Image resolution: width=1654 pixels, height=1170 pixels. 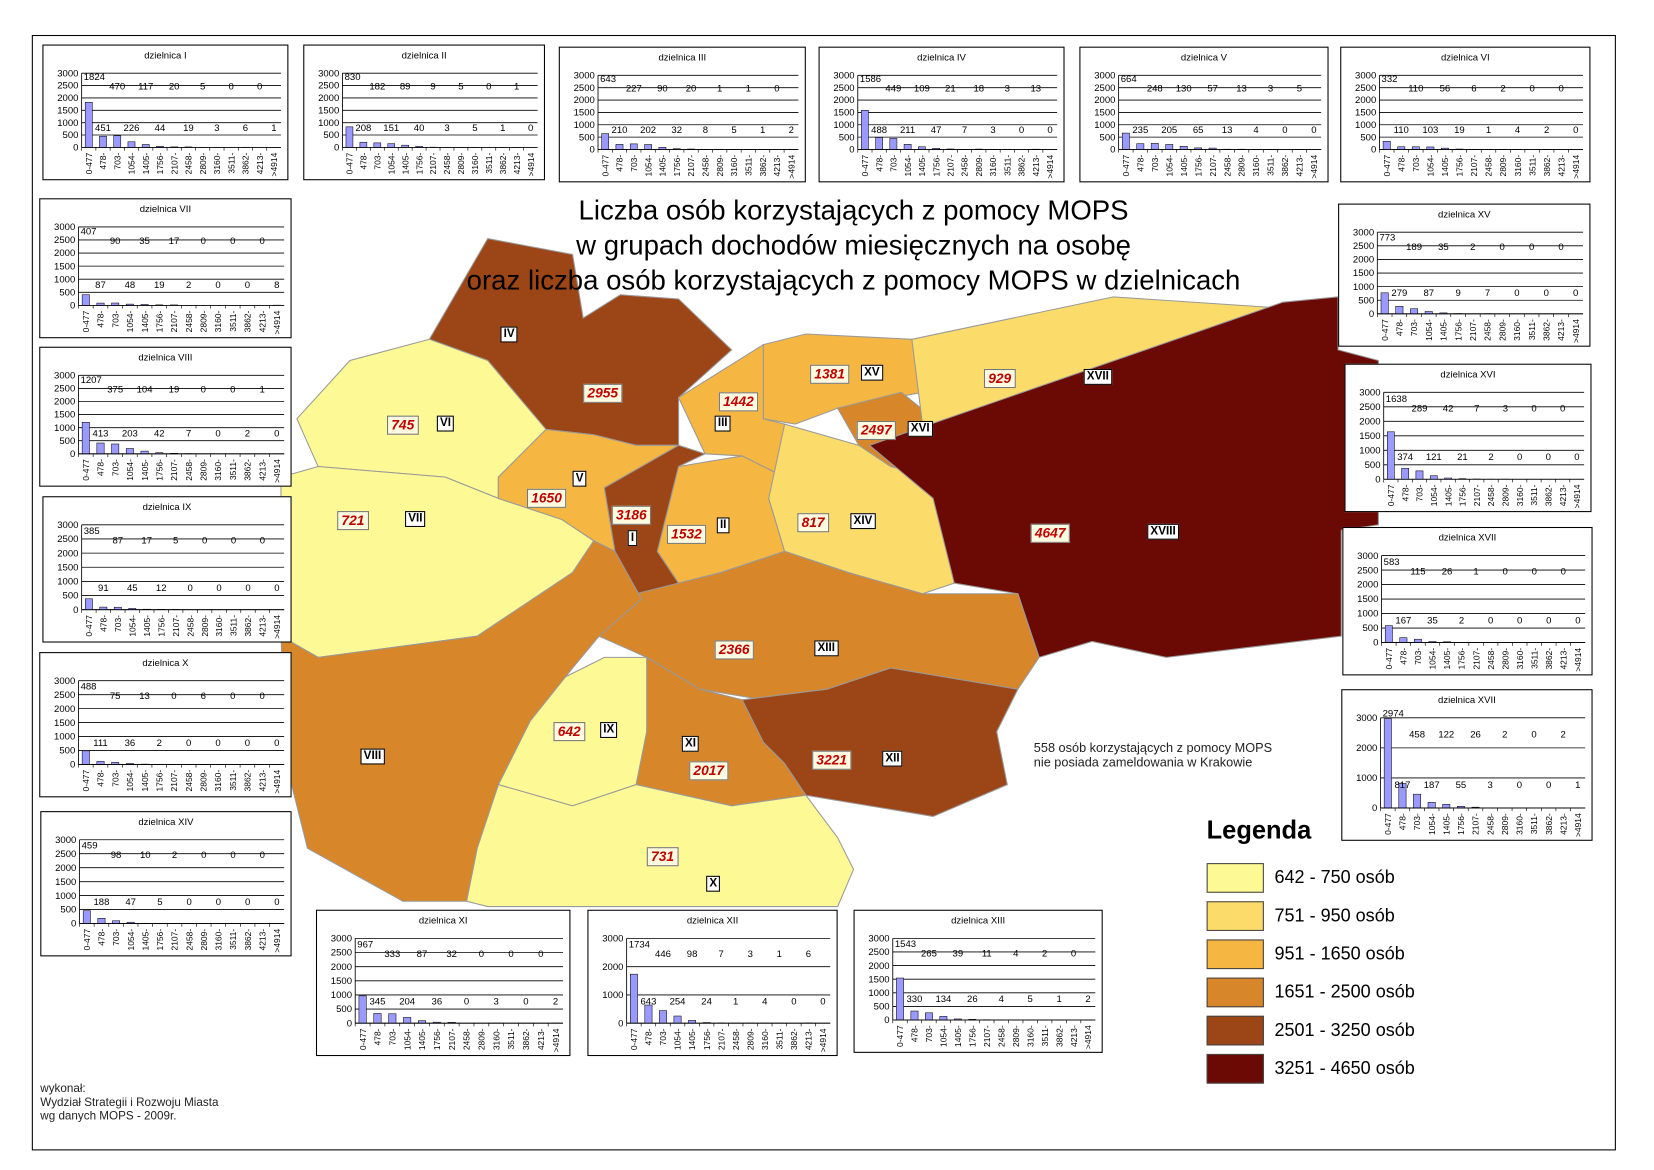 What do you see at coordinates (648, 1002) in the screenshot?
I see `data-label: 643` at bounding box center [648, 1002].